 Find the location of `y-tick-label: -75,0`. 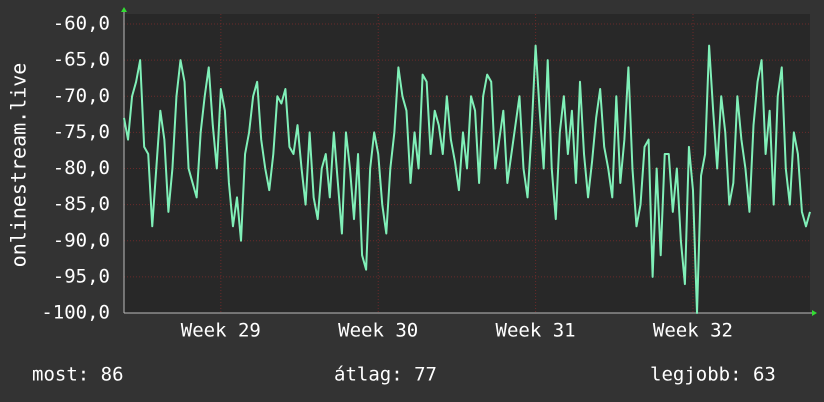

y-tick-label: -75,0 is located at coordinates (81, 132).